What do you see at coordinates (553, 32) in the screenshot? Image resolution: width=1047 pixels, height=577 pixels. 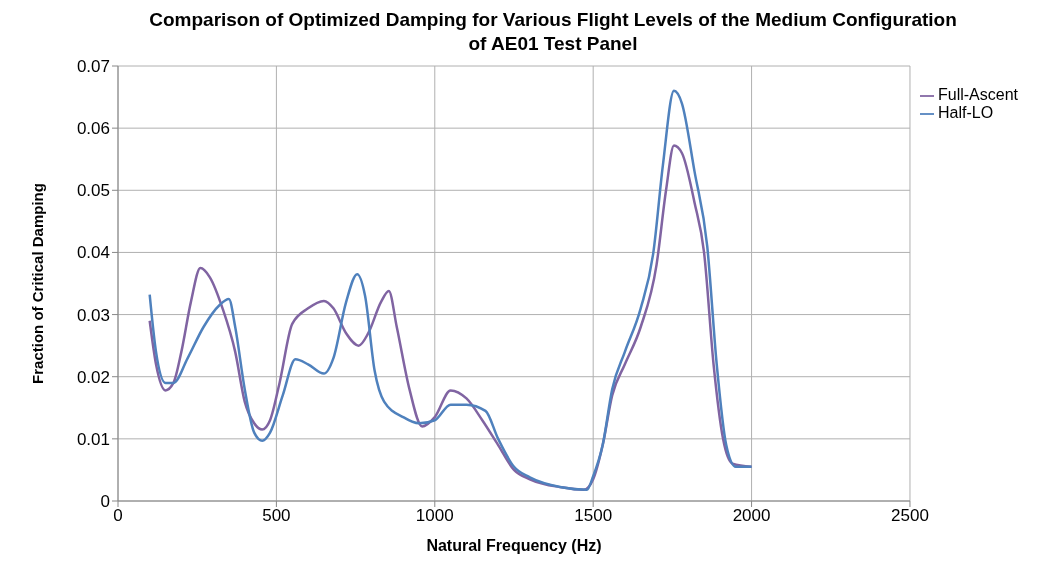 I see `chart-title: Comparison of Optimized Damping for Various Flight Levels of the Medium Configuration of AE01 Test Panel` at bounding box center [553, 32].